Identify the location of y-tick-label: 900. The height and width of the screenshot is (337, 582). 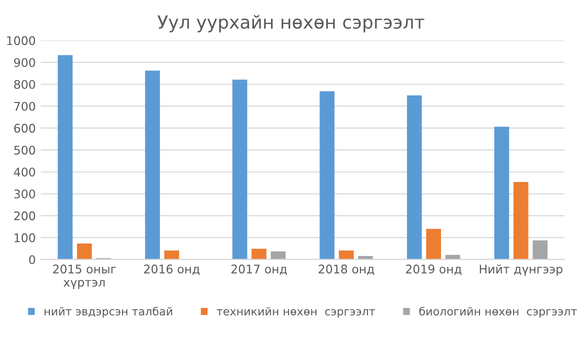
(25, 62).